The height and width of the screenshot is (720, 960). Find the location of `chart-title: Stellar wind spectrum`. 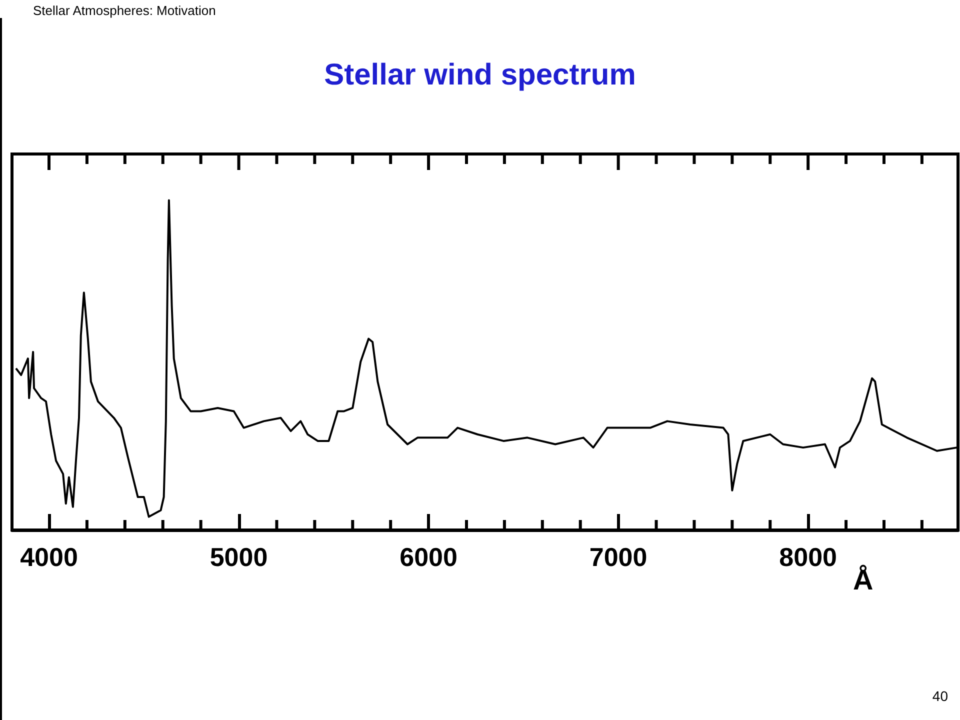

chart-title: Stellar wind spectrum is located at coordinates (480, 75).